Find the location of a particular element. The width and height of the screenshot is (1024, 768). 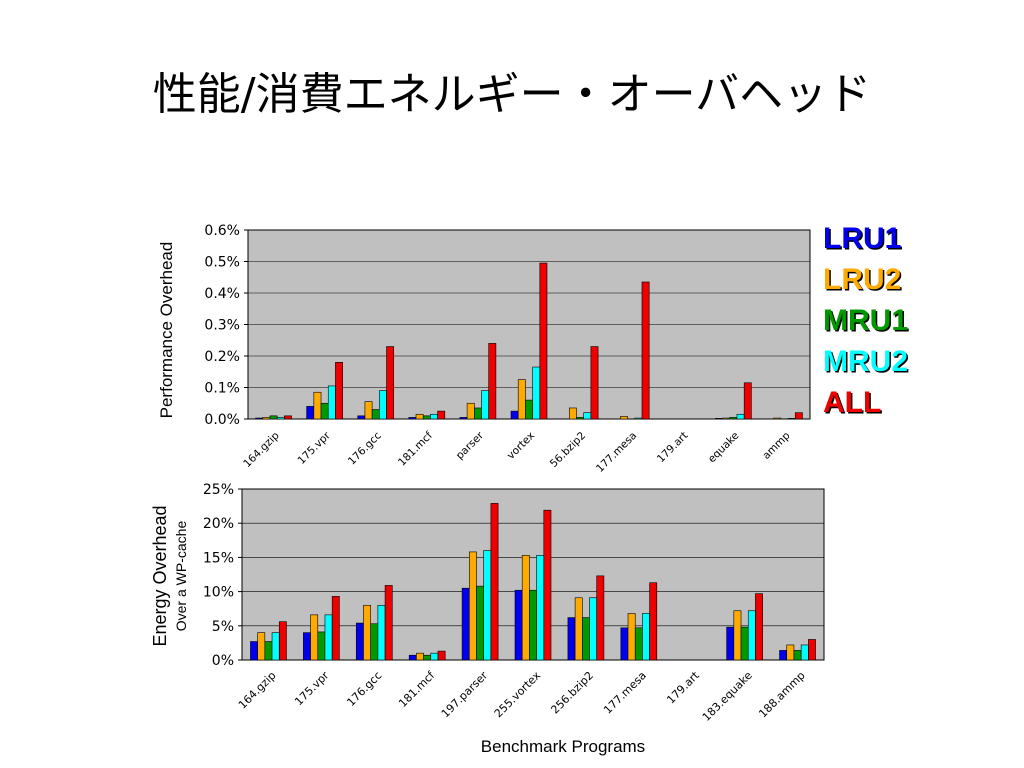

category-label-0-4: parser is located at coordinates (470, 445).